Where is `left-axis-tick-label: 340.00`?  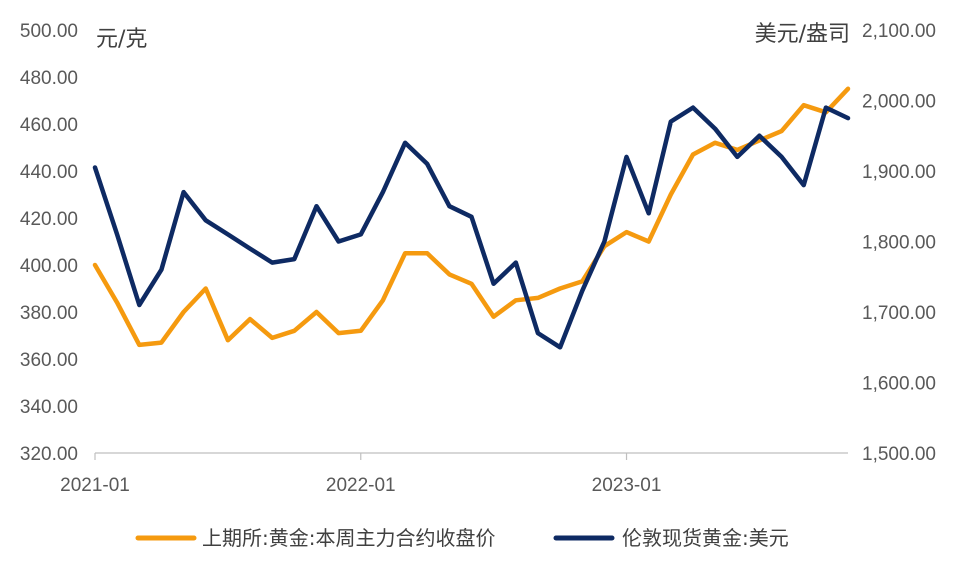 left-axis-tick-label: 340.00 is located at coordinates (49, 407).